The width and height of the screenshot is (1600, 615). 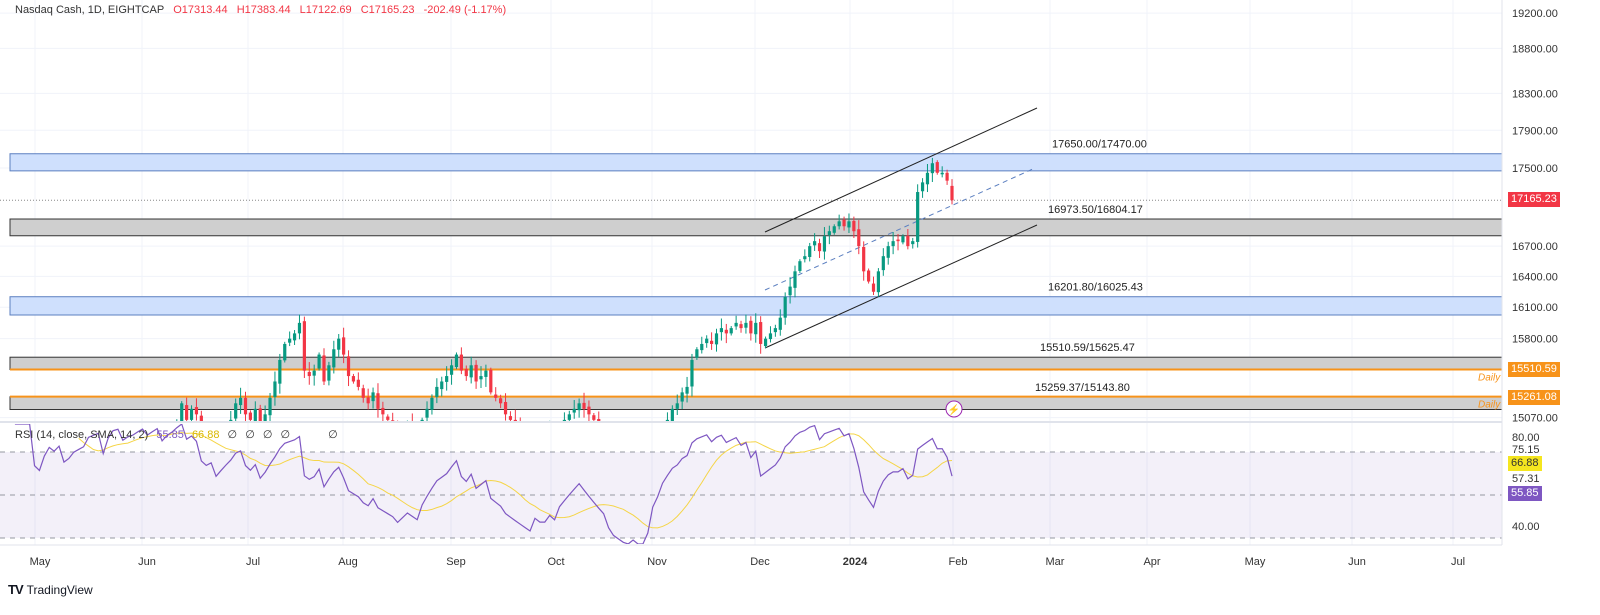 I want to click on rsi-label: RSI (14, close, SMA, 14, 2), so click(x=82, y=435).